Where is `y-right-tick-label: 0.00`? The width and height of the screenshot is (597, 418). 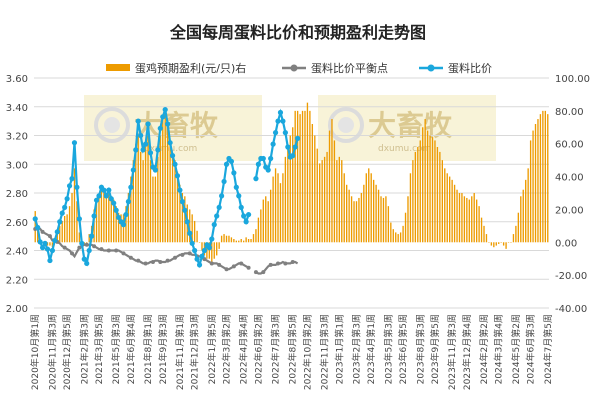 y-right-tick-label: 0.00 is located at coordinates (566, 243).